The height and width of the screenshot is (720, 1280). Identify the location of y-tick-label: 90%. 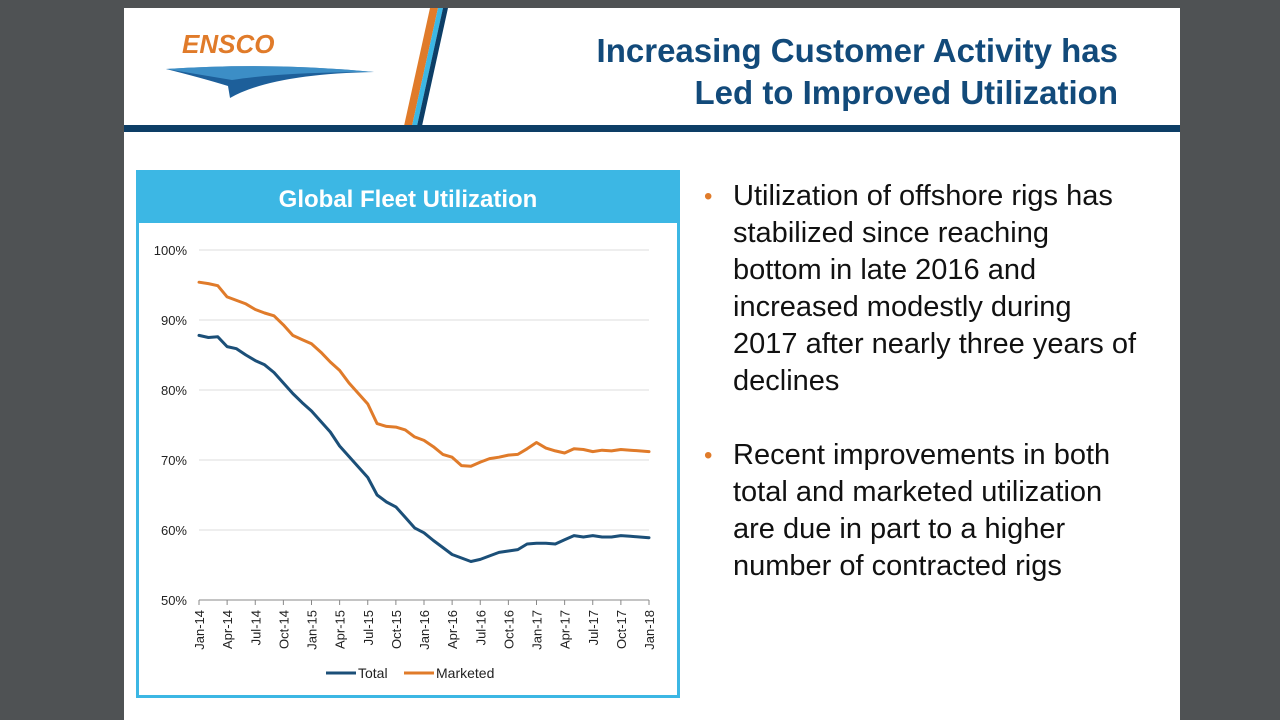
(174, 320).